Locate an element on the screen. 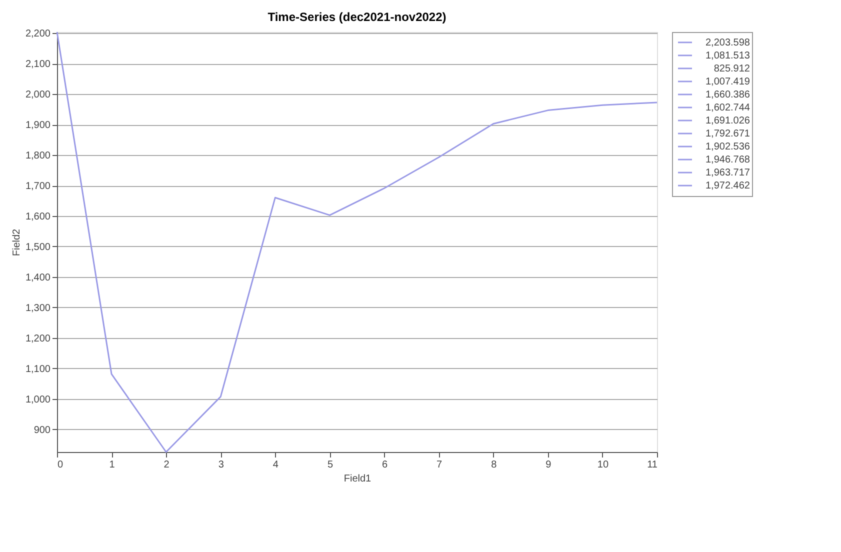  y-tick-label: 900 is located at coordinates (42, 430).